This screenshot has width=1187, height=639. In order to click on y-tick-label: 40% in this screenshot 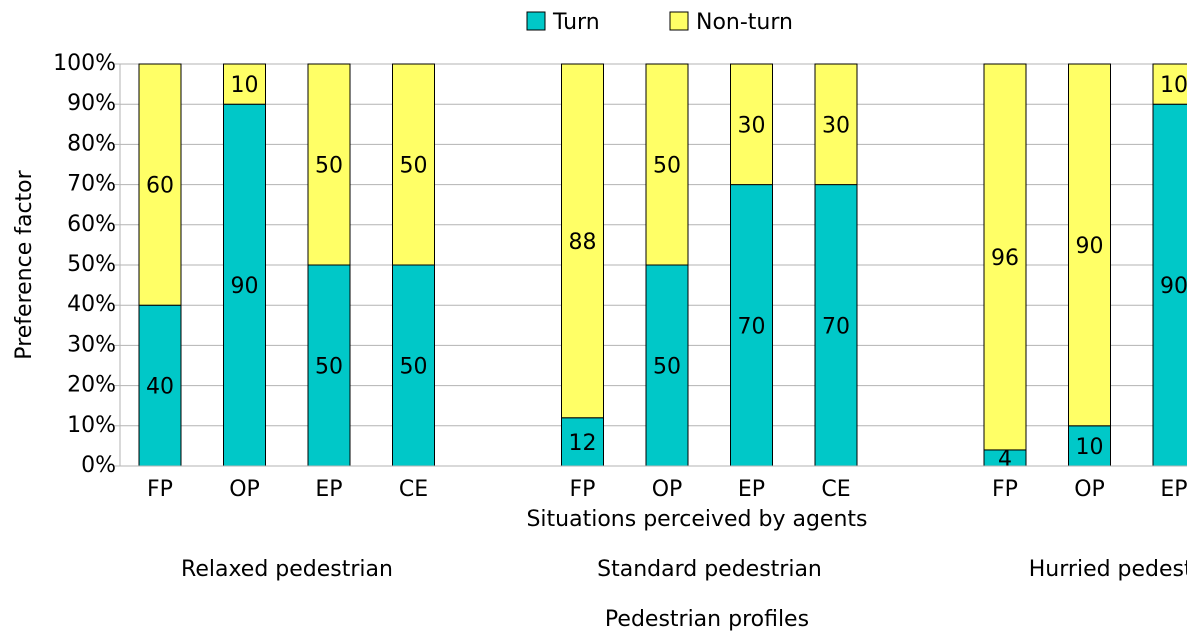, I will do `click(91, 304)`.